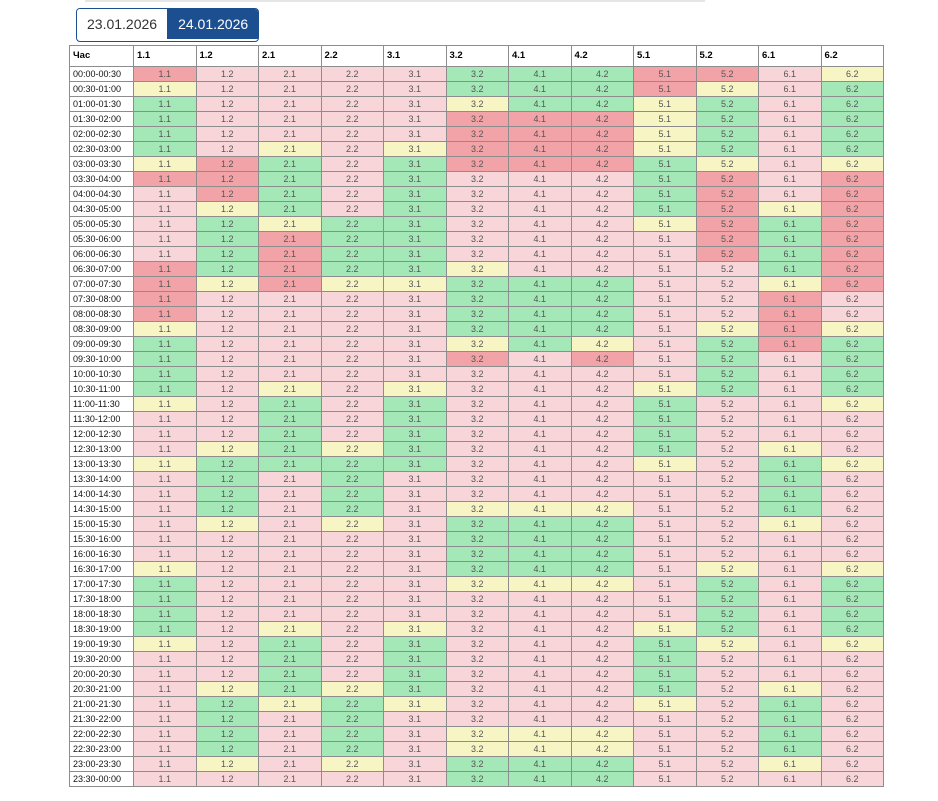 This screenshot has height=801, width=938. What do you see at coordinates (790, 56) in the screenshot?
I see `group-column-header: 6.1` at bounding box center [790, 56].